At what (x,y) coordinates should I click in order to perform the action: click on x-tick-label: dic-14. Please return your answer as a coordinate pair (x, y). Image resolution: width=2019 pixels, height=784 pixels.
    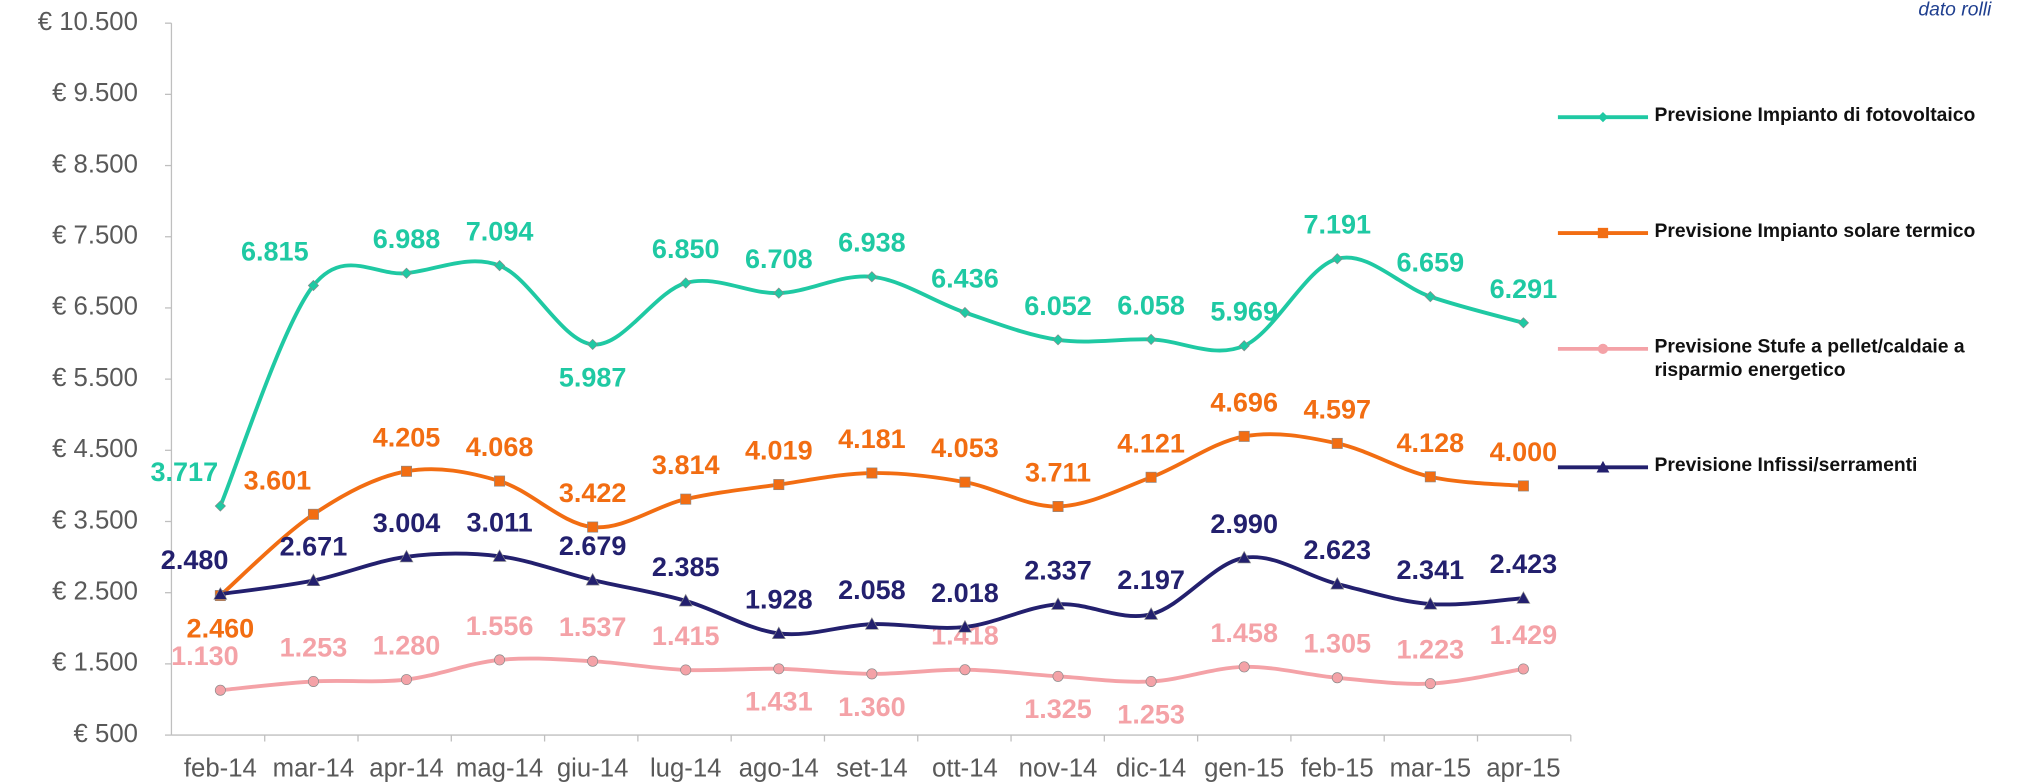
    Looking at the image, I should click on (1151, 769).